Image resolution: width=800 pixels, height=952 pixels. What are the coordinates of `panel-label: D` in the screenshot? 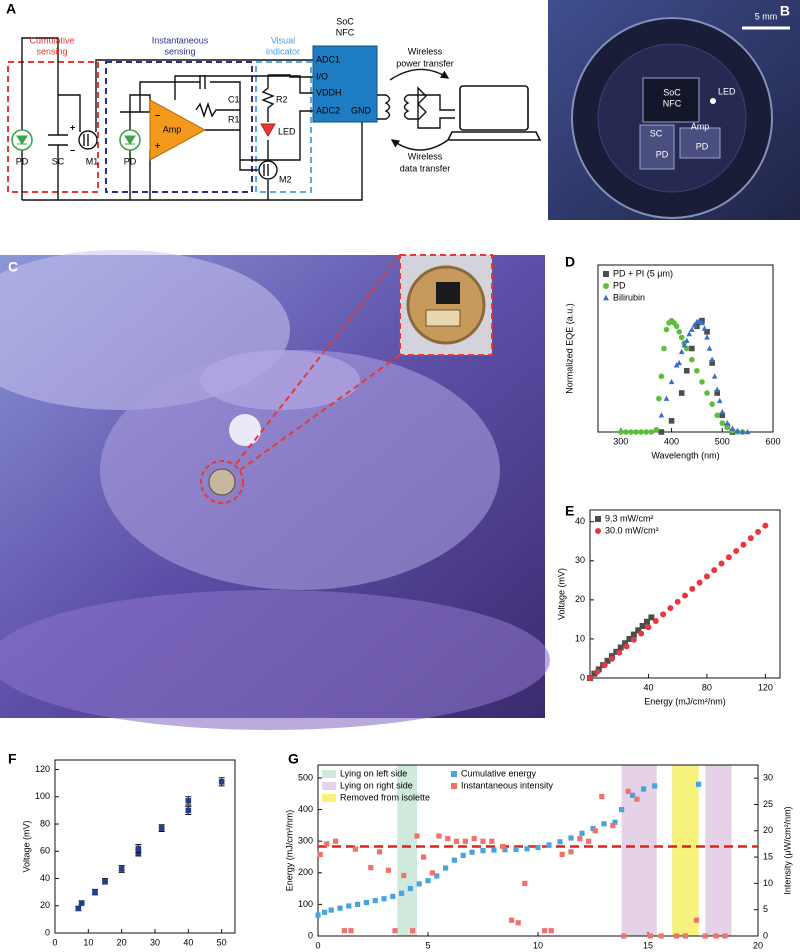 It's located at (570, 262).